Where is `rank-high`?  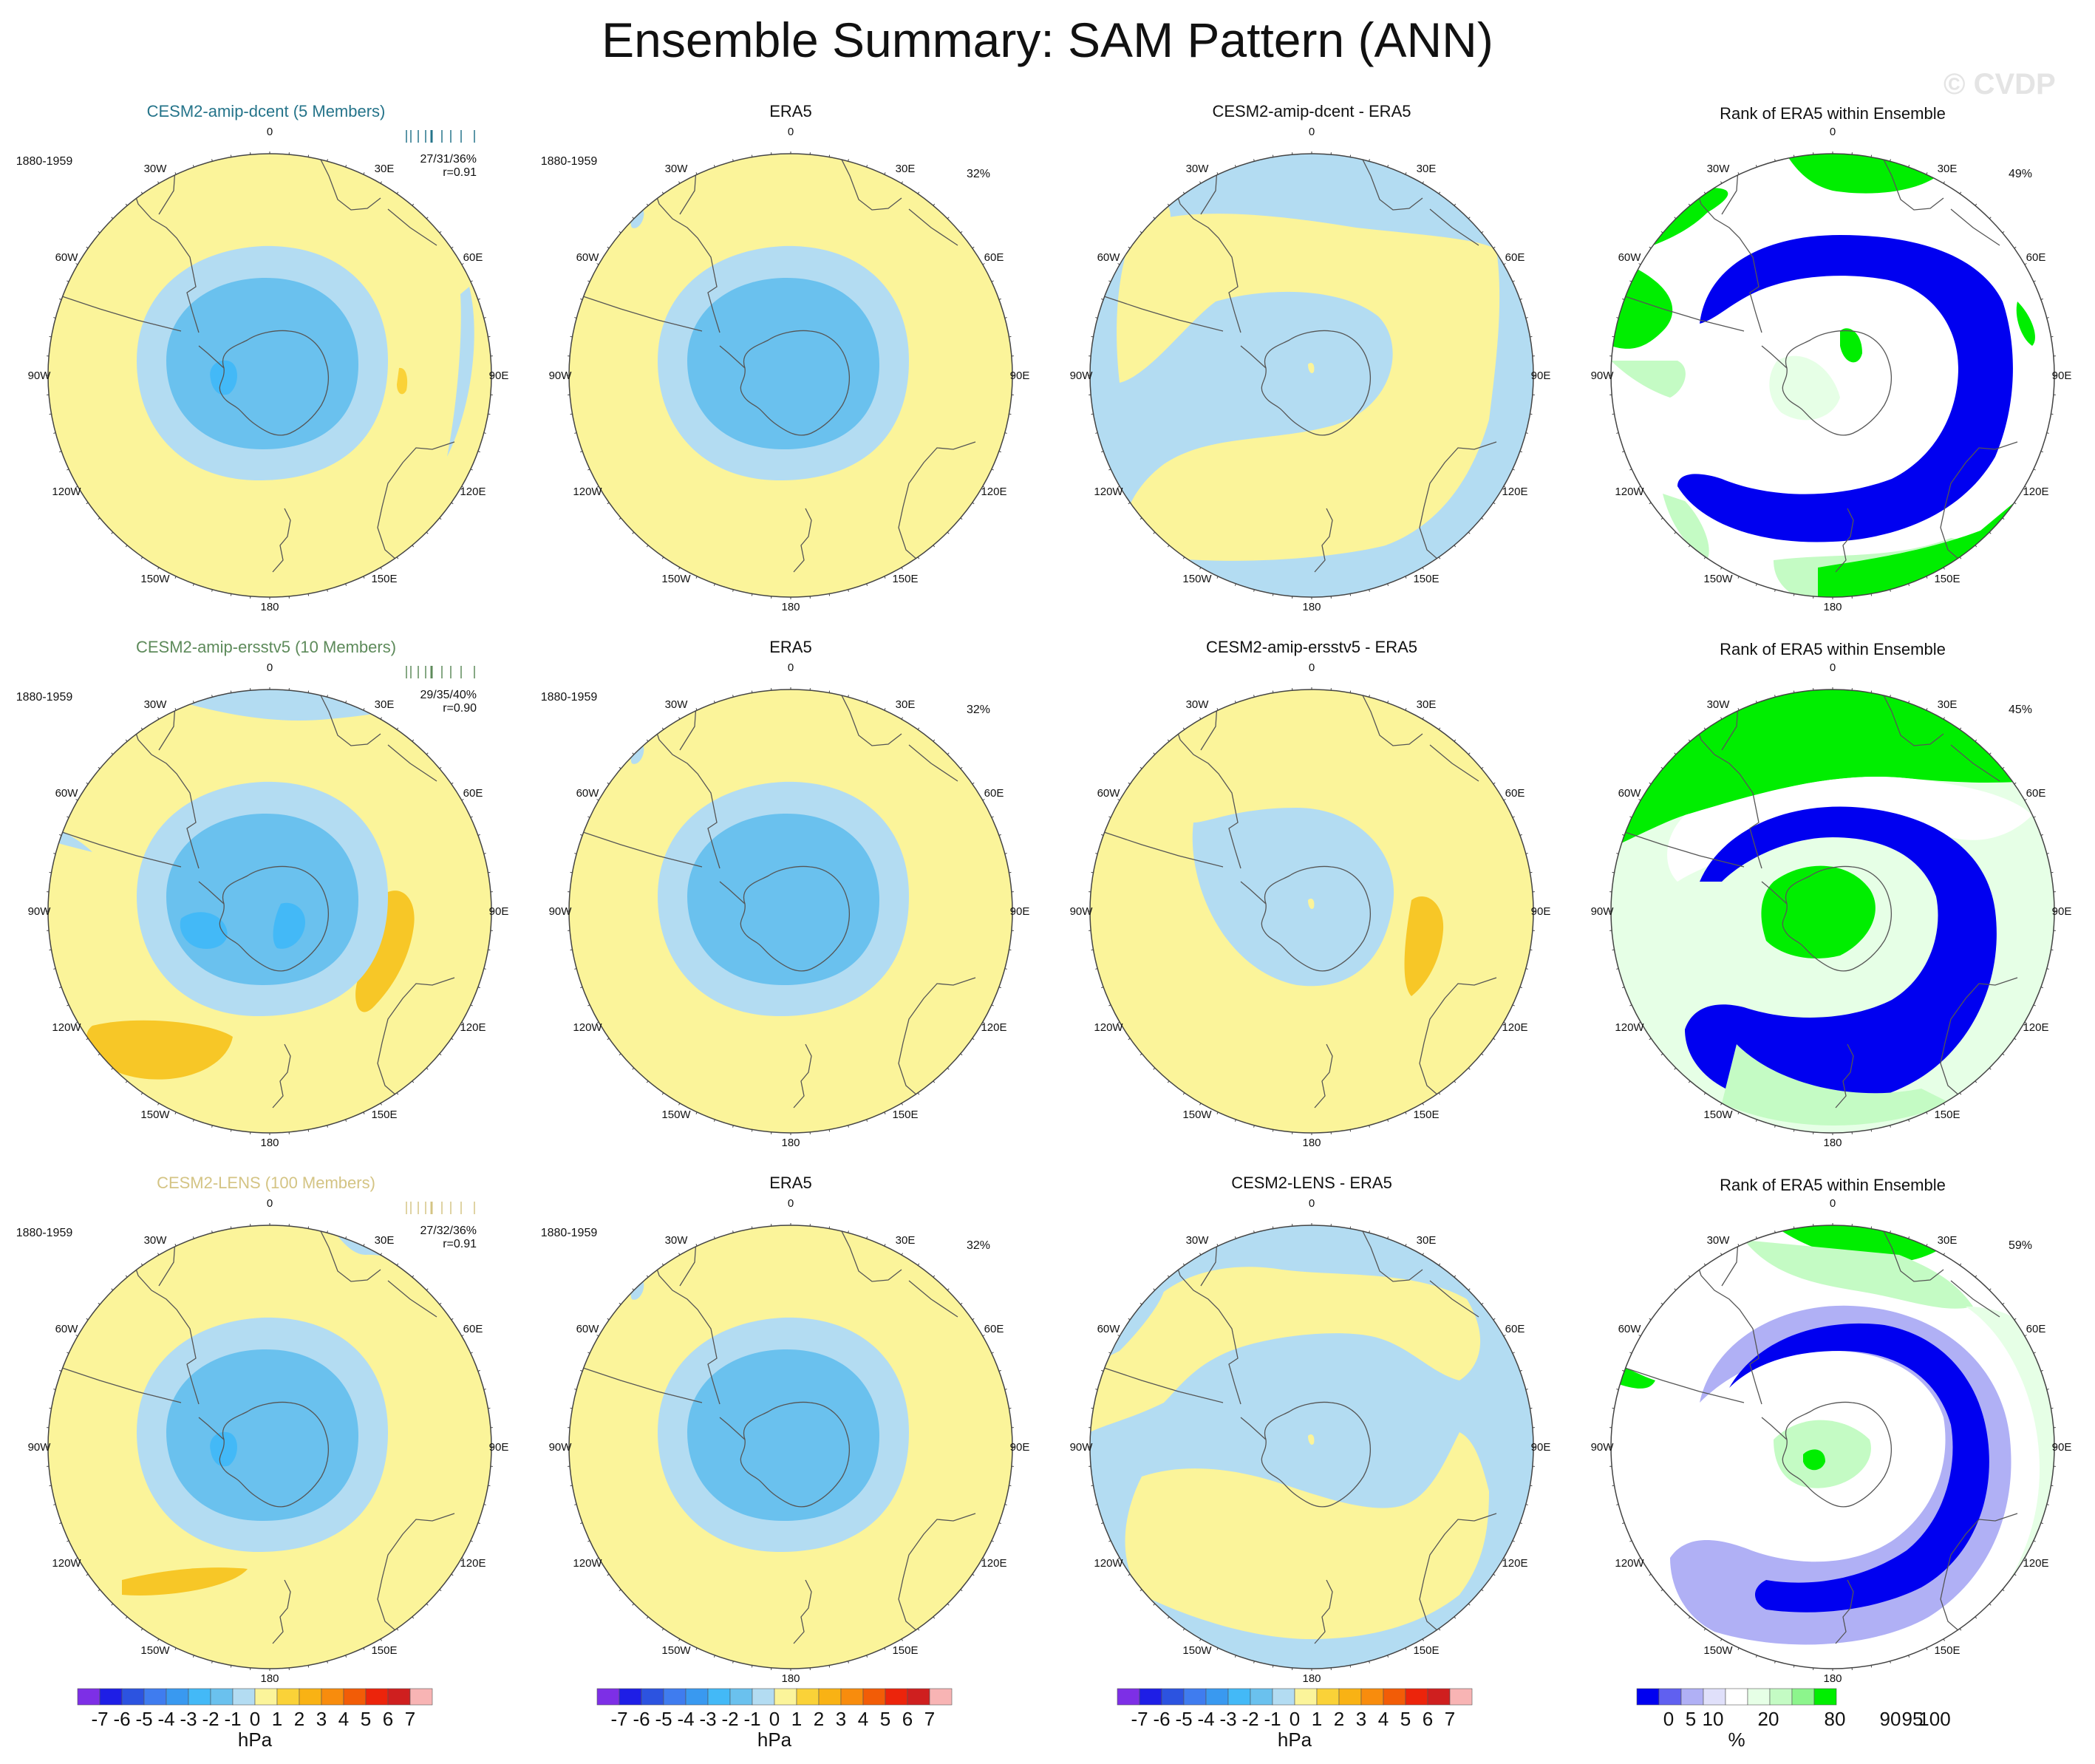
rank-high is located at coordinates (1877, 174).